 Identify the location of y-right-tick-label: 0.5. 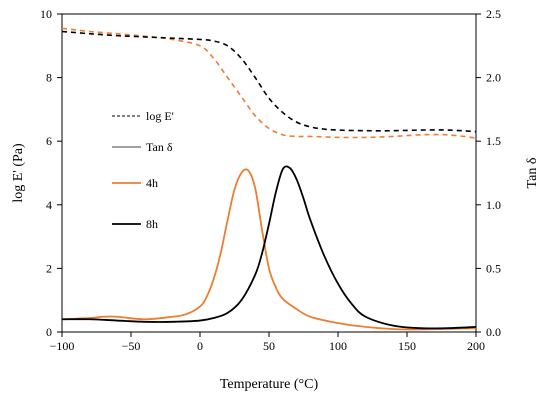
(493, 268).